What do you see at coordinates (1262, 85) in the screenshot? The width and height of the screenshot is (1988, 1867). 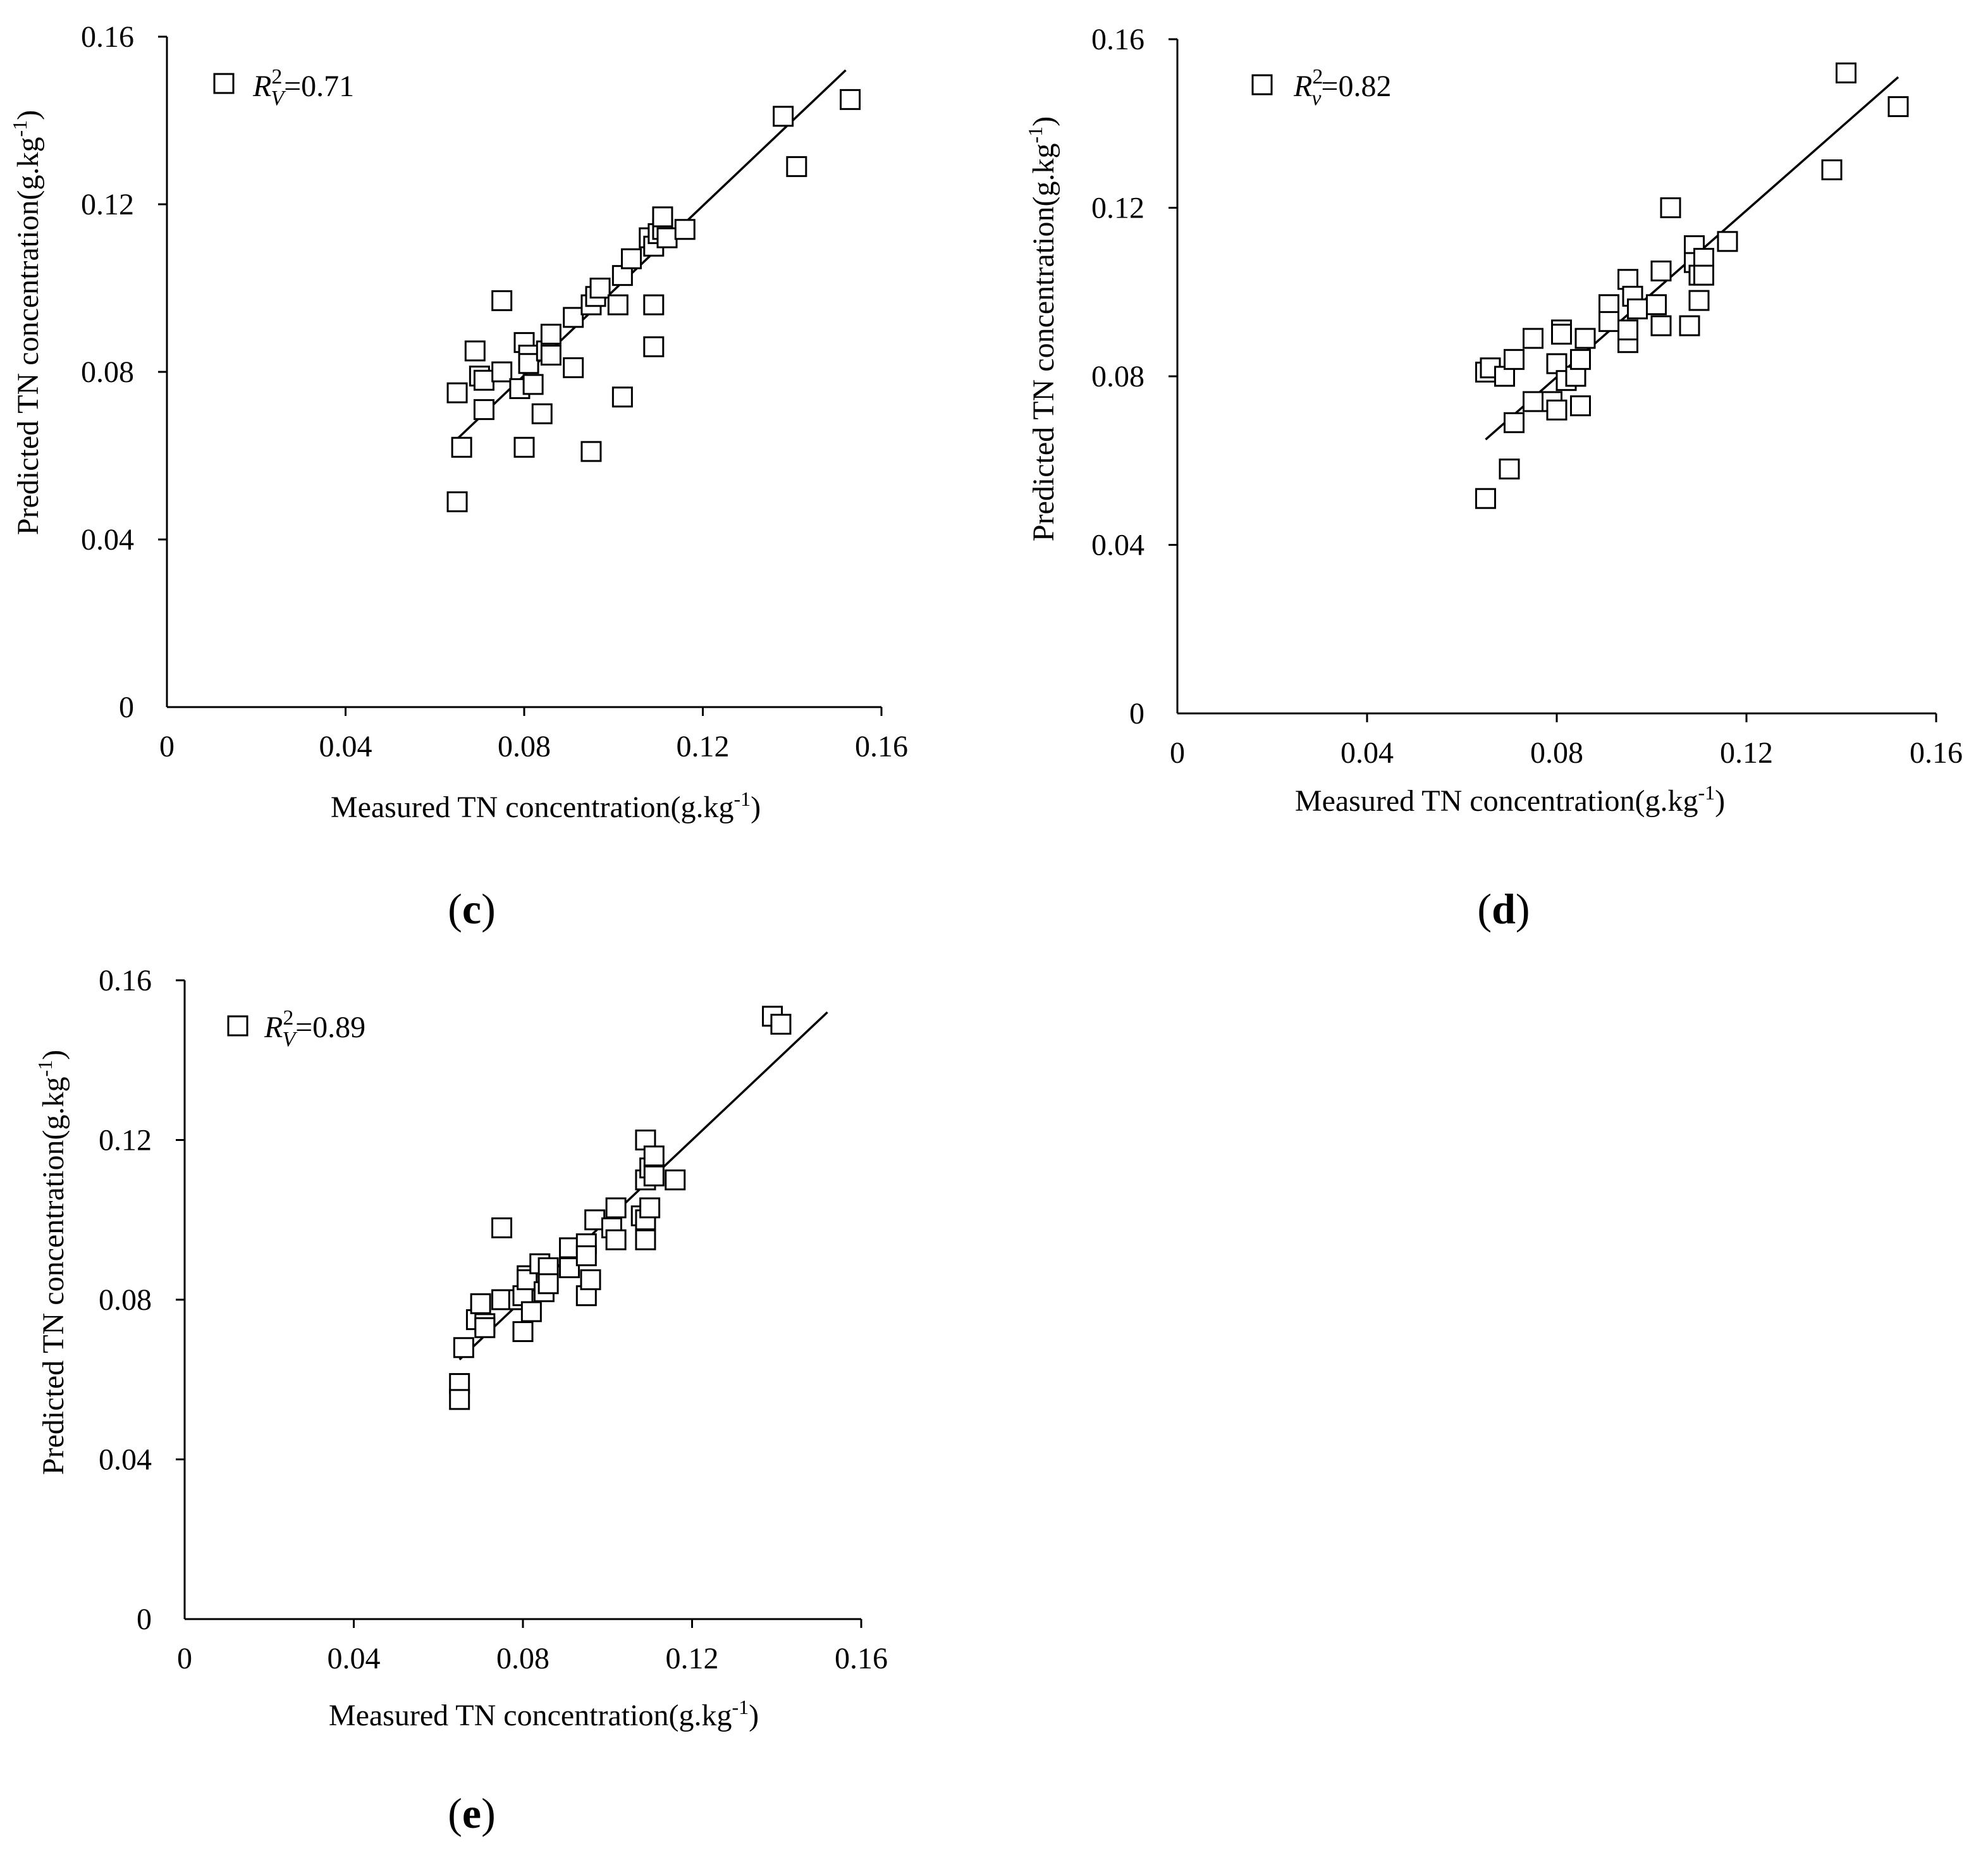 I see `panel-d-legend-marker` at bounding box center [1262, 85].